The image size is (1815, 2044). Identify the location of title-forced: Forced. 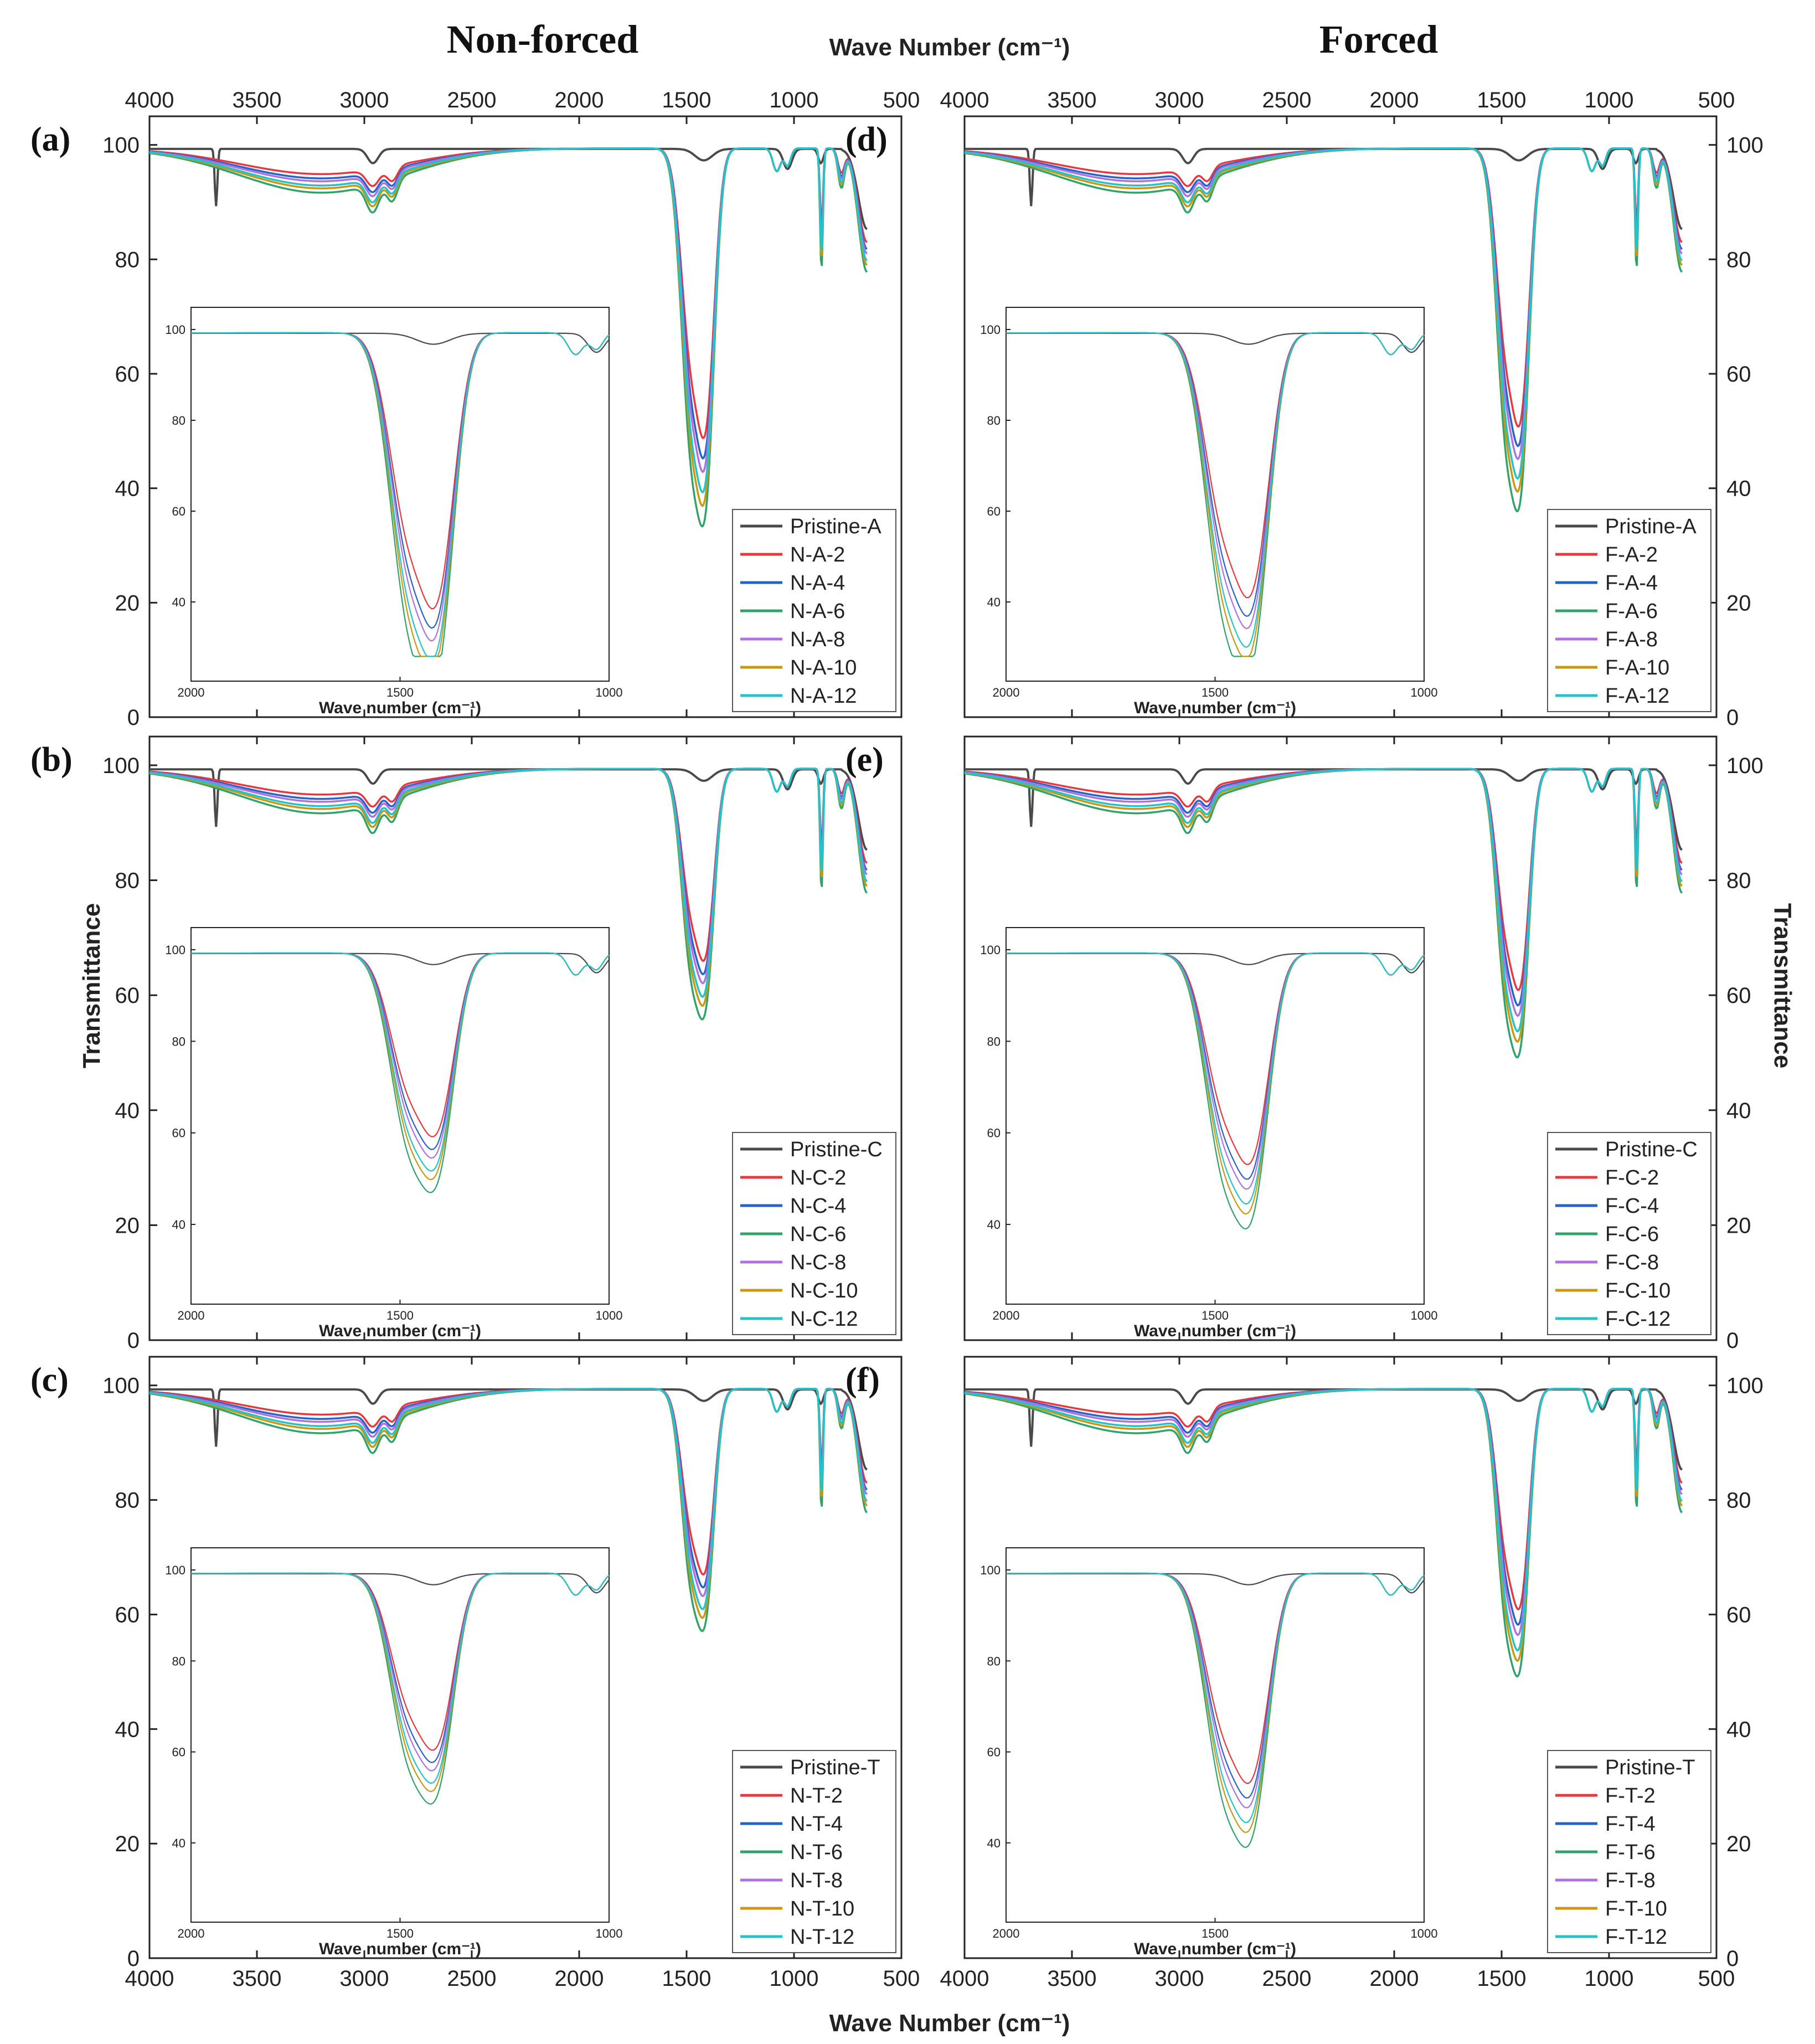
(1379, 39).